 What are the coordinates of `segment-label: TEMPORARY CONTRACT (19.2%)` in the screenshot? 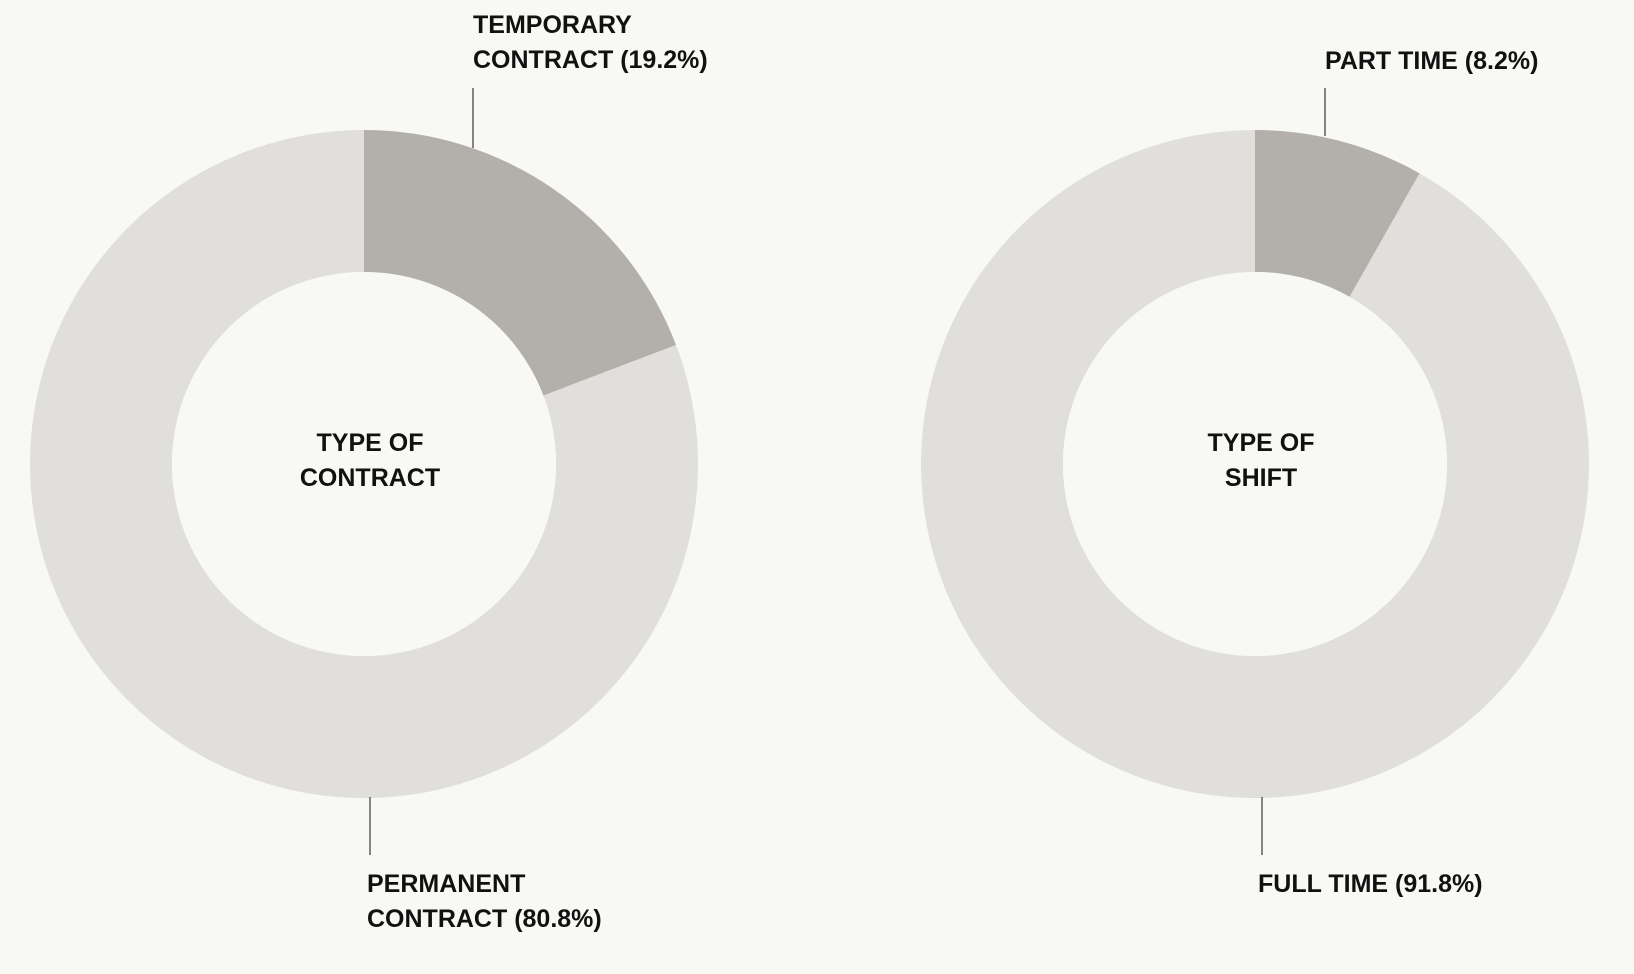 It's located at (590, 42).